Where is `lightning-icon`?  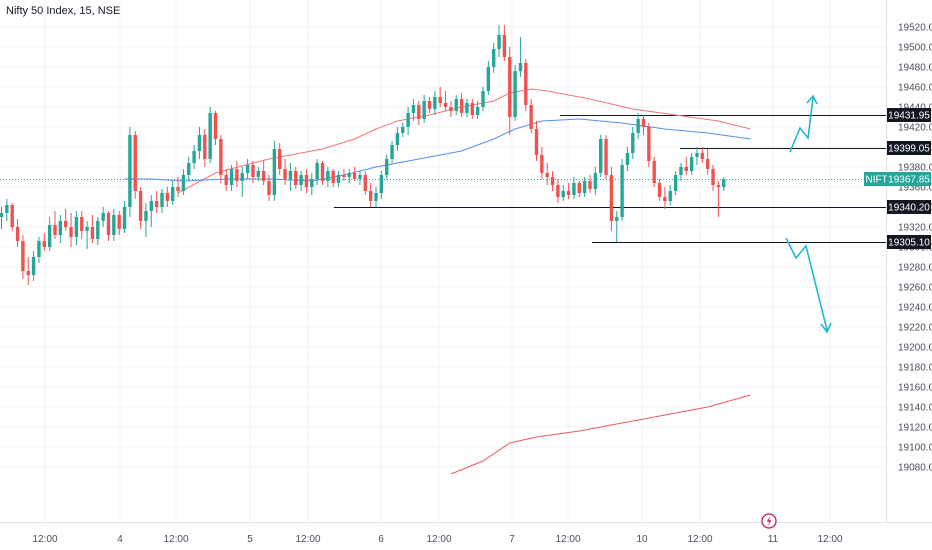
lightning-icon is located at coordinates (769, 521).